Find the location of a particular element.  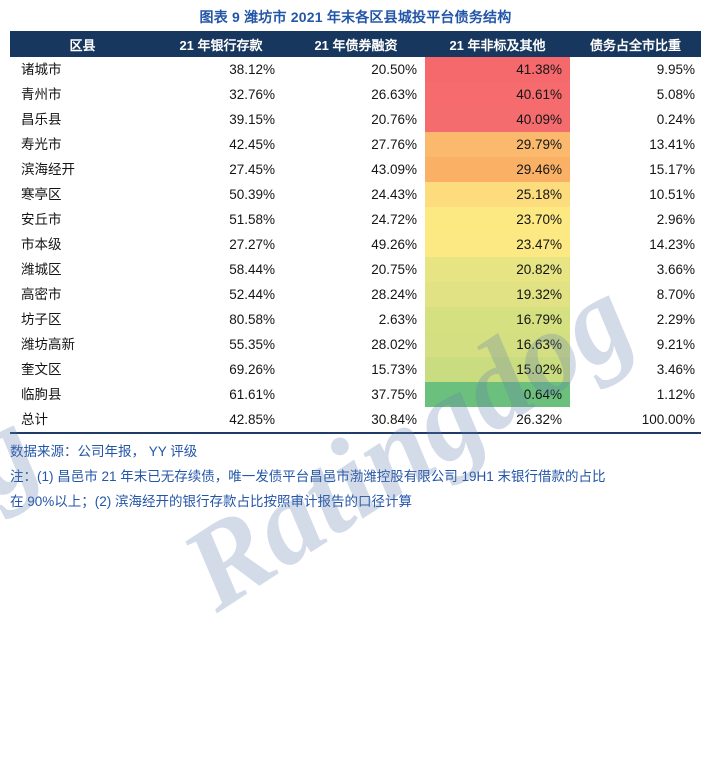

table-row: 潍坊高新 55.35% 28.02% 16.63% 9.21% is located at coordinates (355, 344).